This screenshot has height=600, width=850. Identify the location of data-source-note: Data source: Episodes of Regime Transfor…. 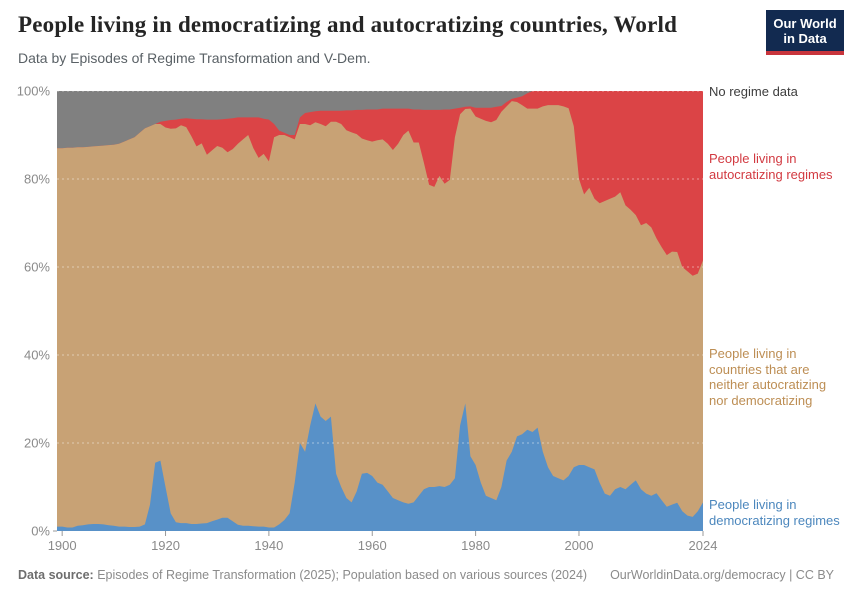
(302, 575).